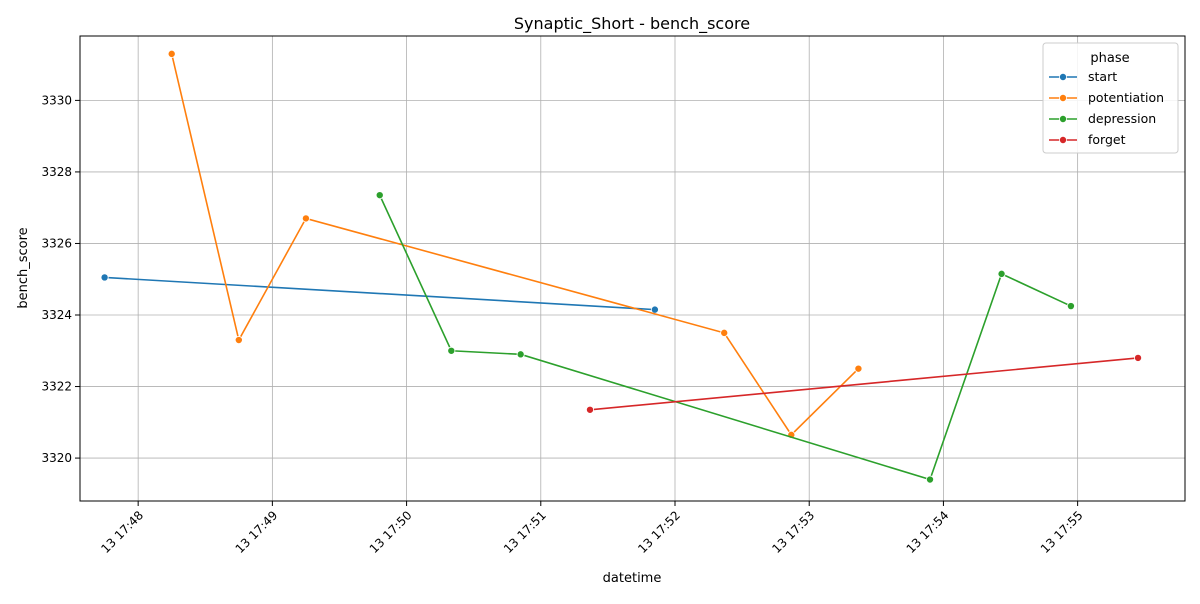  I want to click on legend-label: depression, so click(1122, 118).